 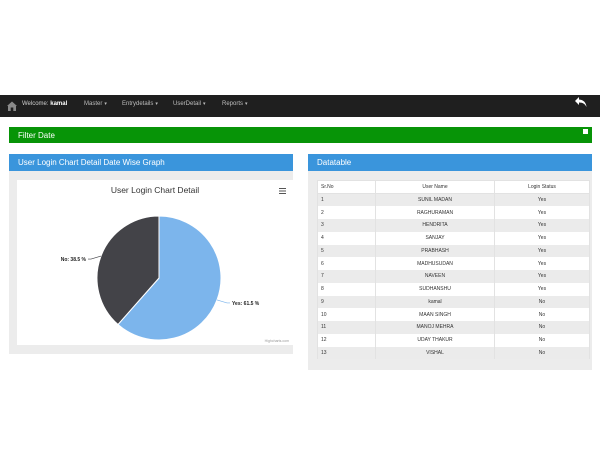 What do you see at coordinates (435, 251) in the screenshot?
I see `cell-username: PRABHASH` at bounding box center [435, 251].